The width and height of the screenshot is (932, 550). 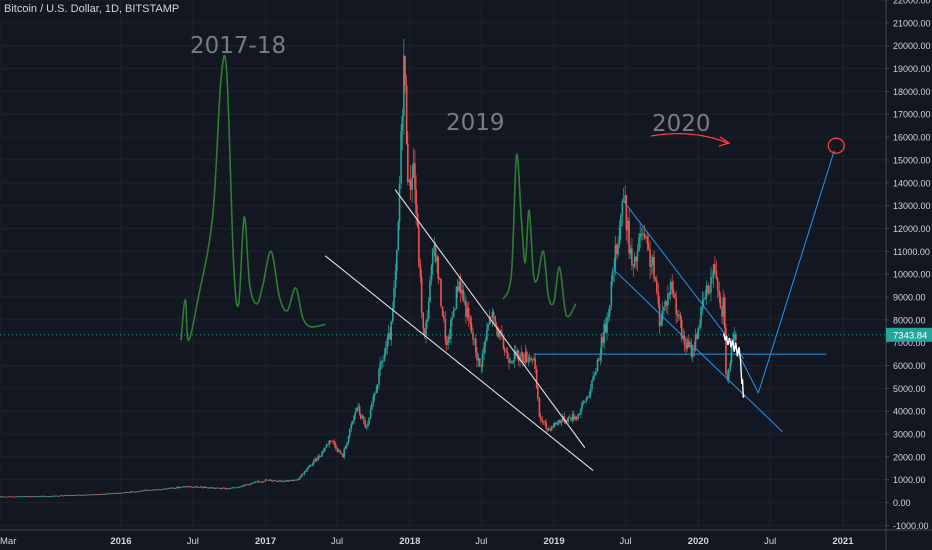 I want to click on x-tick-label: Mar, so click(x=8, y=541).